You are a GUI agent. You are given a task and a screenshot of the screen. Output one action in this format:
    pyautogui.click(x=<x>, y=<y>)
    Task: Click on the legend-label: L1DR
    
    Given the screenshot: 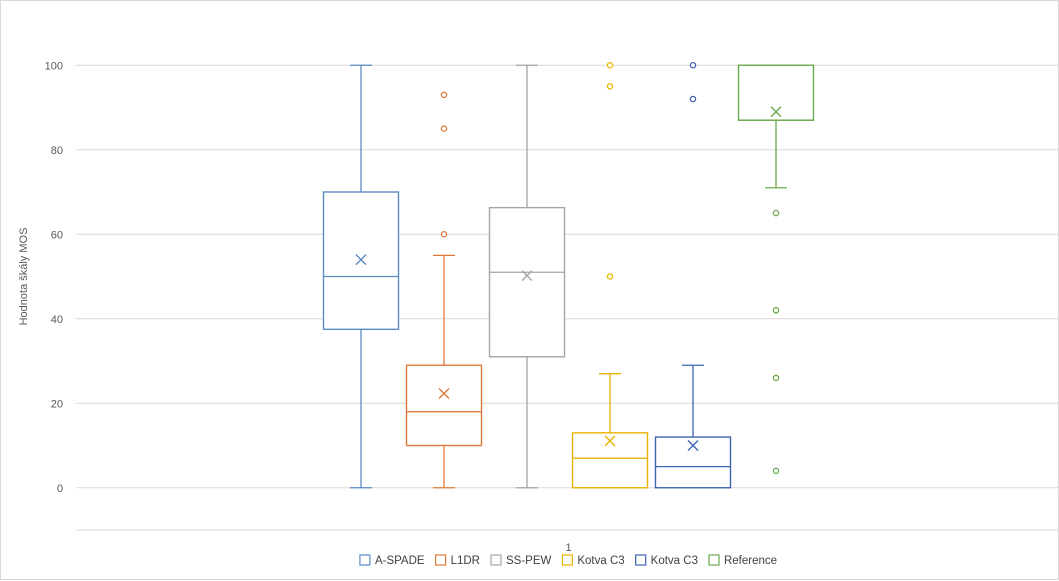 What is the action you would take?
    pyautogui.click(x=465, y=561)
    